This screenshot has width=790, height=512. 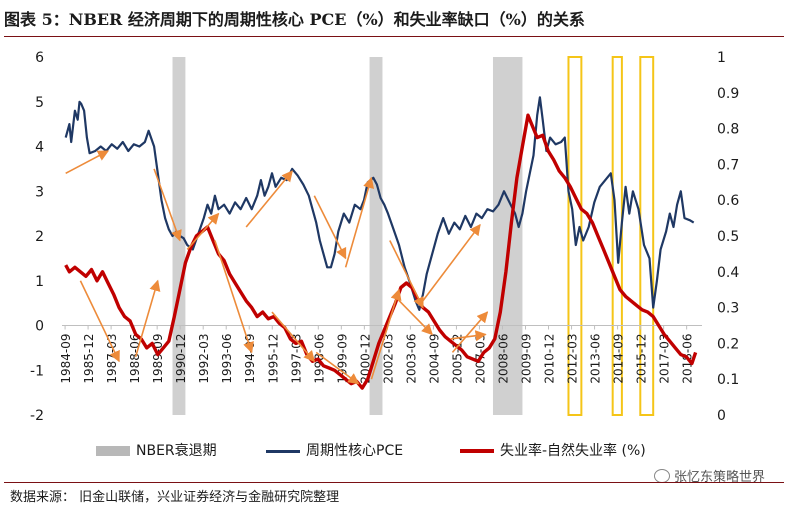 I want to click on legend-recession-label: NBER衰退期, so click(x=176, y=451).